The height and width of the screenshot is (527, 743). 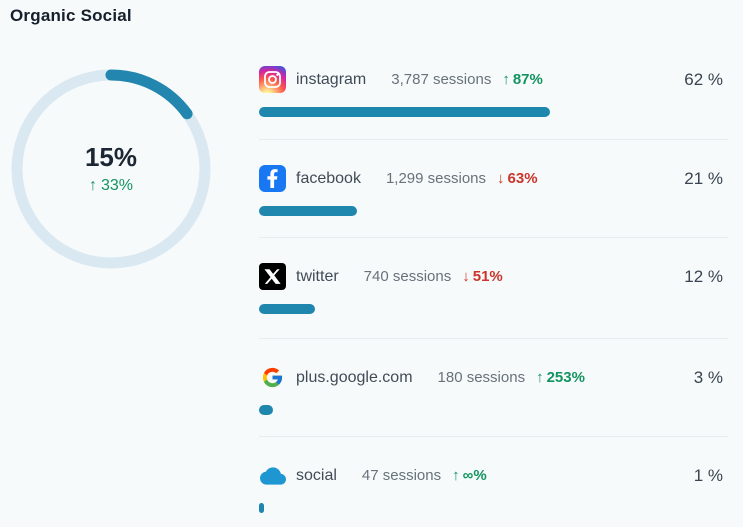 What do you see at coordinates (565, 377) in the screenshot?
I see `trend-value: 253%` at bounding box center [565, 377].